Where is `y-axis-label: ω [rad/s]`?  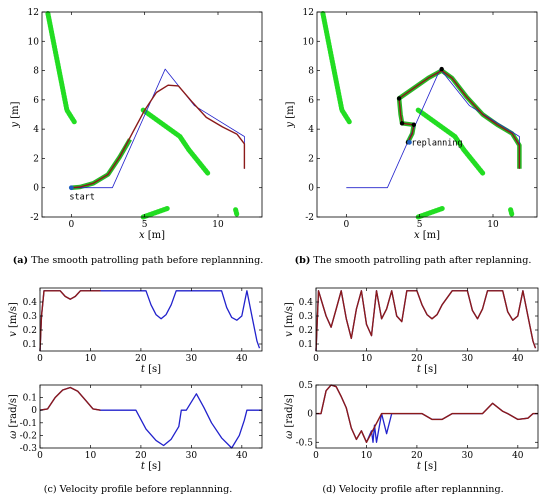 y-axis-label: ω [rad/s] is located at coordinates (13, 416).